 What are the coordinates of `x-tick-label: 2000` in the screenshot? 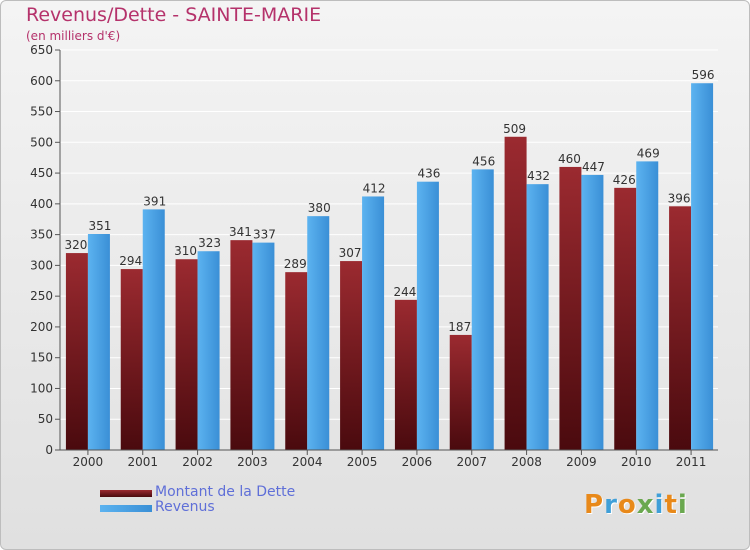 It's located at (88, 462).